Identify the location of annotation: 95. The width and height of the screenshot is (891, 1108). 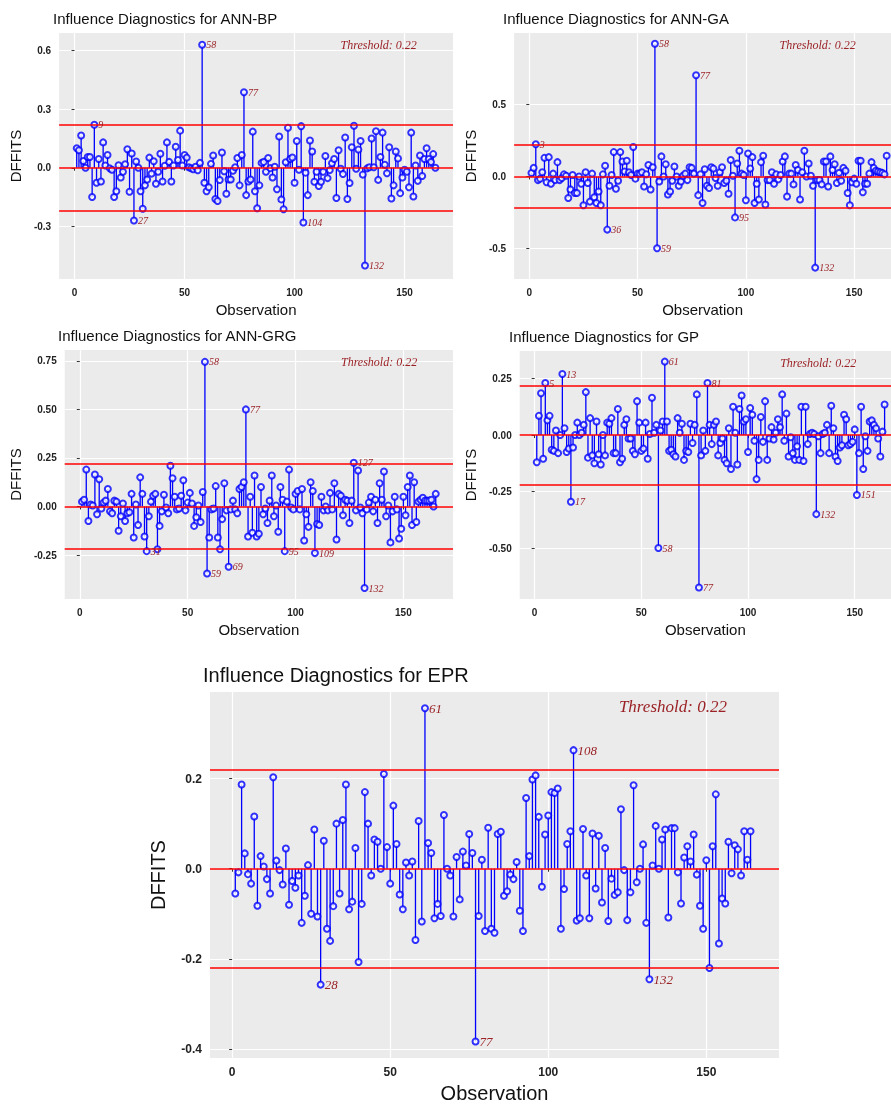
(744, 217).